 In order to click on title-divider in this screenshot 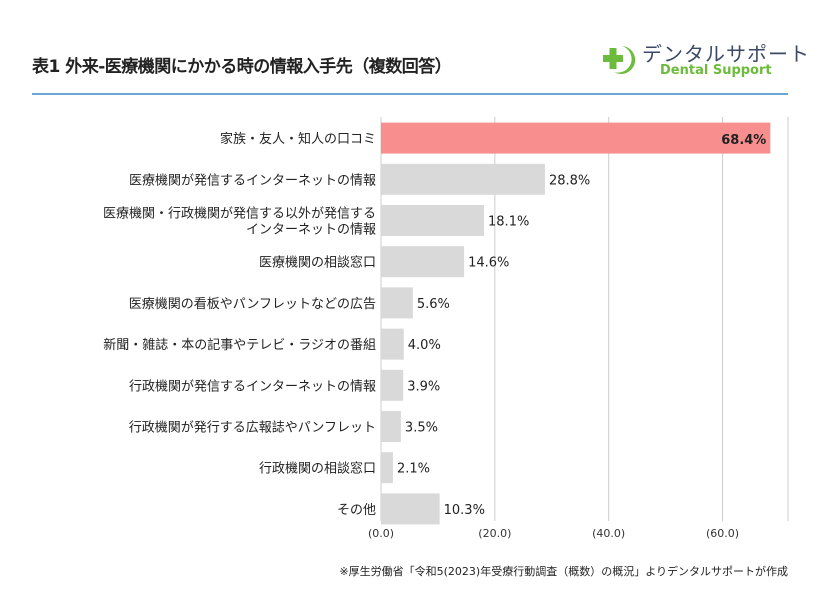, I will do `click(410, 94)`.